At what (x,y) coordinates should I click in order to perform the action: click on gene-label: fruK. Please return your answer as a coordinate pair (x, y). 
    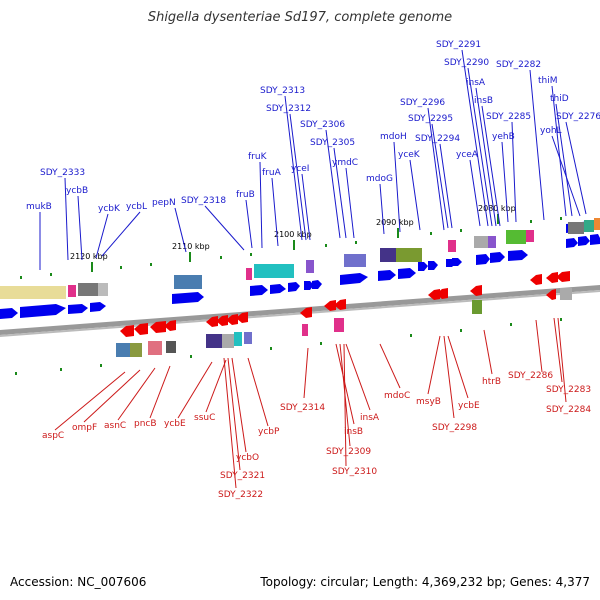
    Looking at the image, I should click on (258, 157).